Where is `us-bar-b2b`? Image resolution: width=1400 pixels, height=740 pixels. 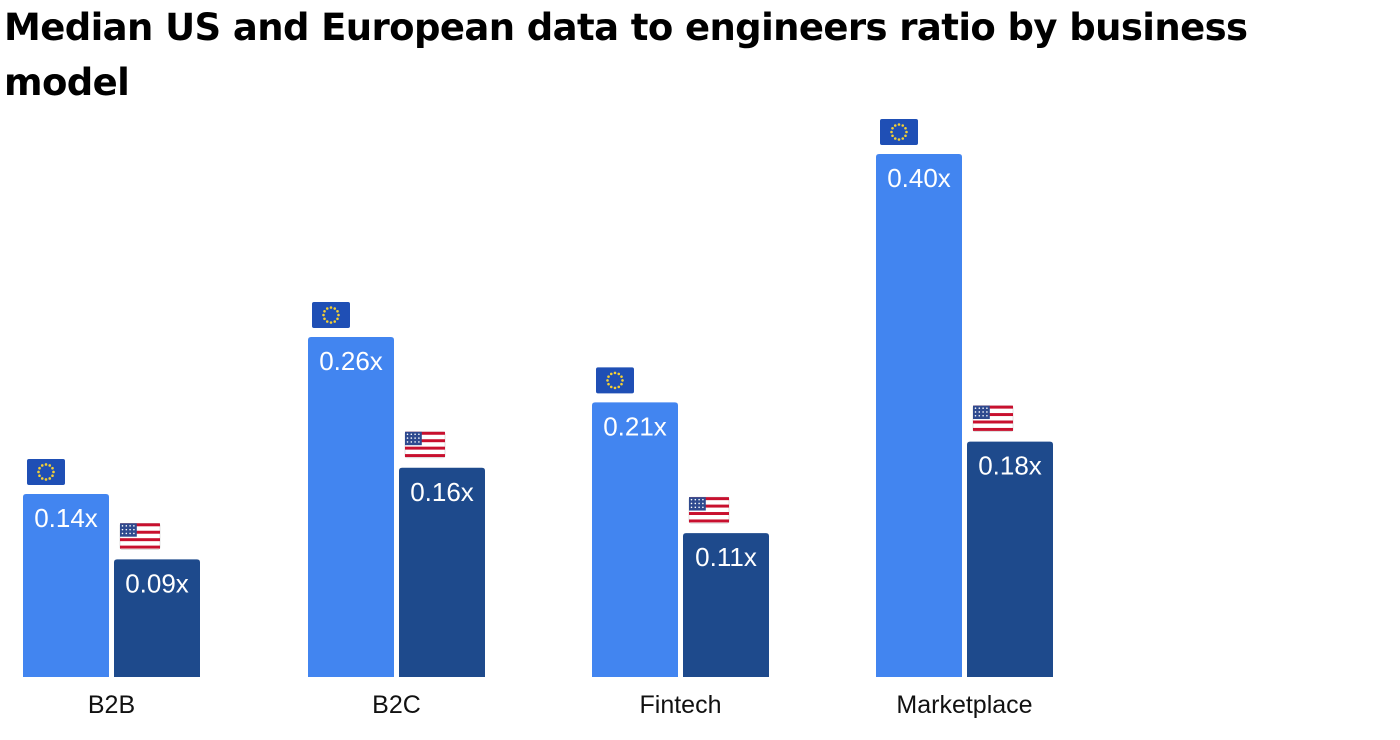
us-bar-b2b is located at coordinates (157, 618).